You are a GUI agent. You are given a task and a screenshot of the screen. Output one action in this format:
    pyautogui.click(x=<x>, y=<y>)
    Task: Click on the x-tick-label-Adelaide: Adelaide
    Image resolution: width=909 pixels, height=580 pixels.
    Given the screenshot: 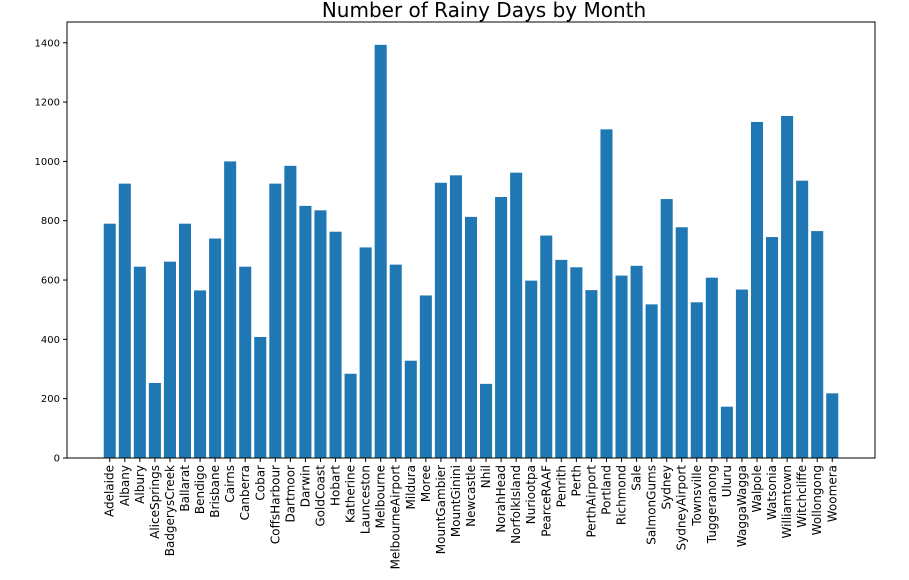 What is the action you would take?
    pyautogui.click(x=110, y=491)
    